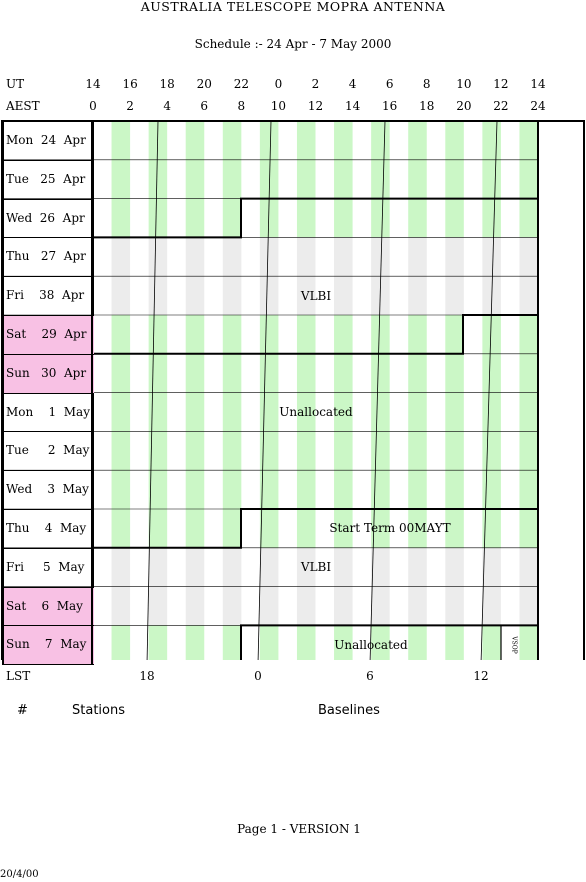 This screenshot has height=882, width=586. What do you see at coordinates (48, 219) in the screenshot?
I see `day-row-label: Wed 26 Apr` at bounding box center [48, 219].